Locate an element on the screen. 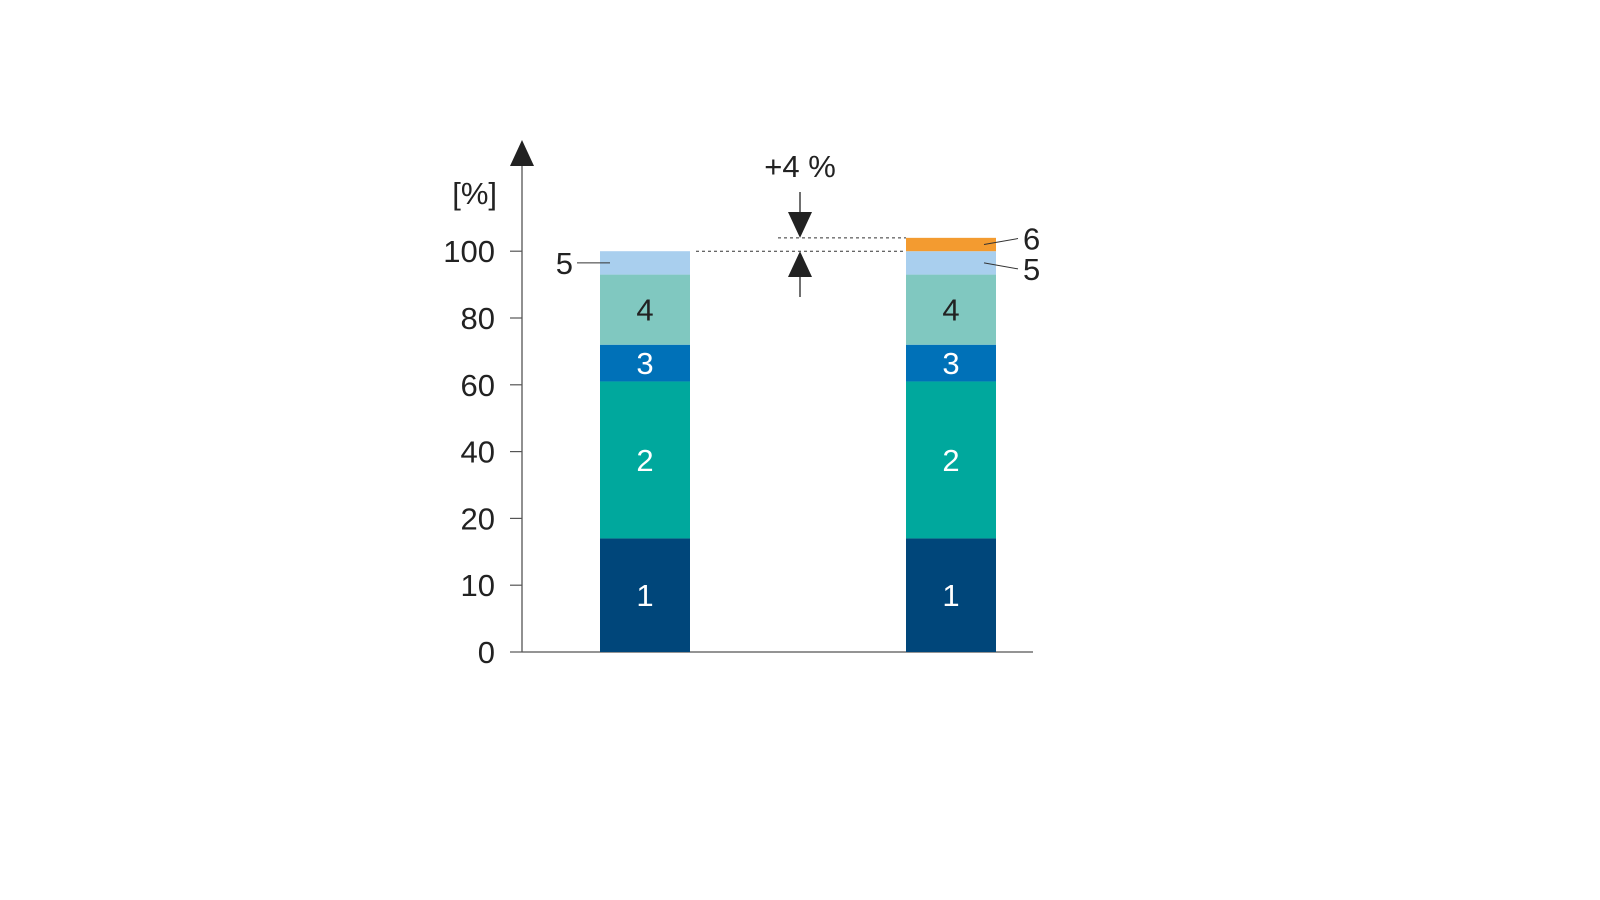 This screenshot has width=1600, height=900. y-tick-label: 0 is located at coordinates (486, 652).